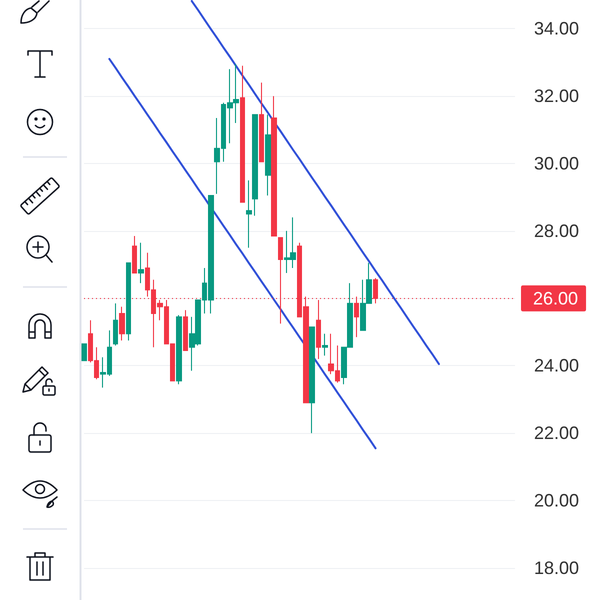  I want to click on y-tick-label: 24.00, so click(557, 366).